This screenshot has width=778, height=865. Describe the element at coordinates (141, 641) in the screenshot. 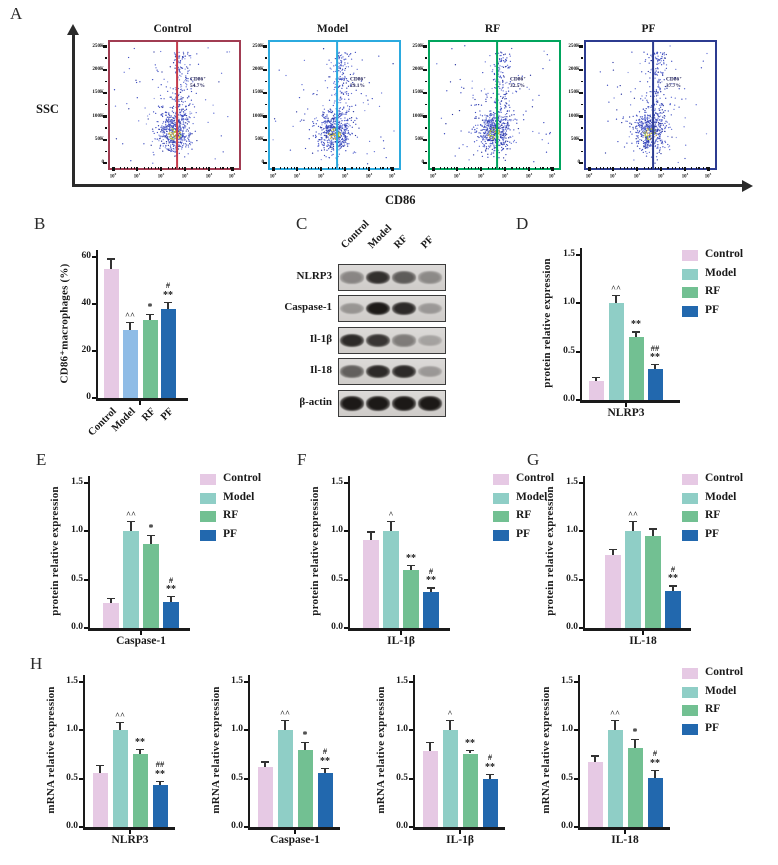

I see `chart-x-axis-title: Caspase-1` at that location.